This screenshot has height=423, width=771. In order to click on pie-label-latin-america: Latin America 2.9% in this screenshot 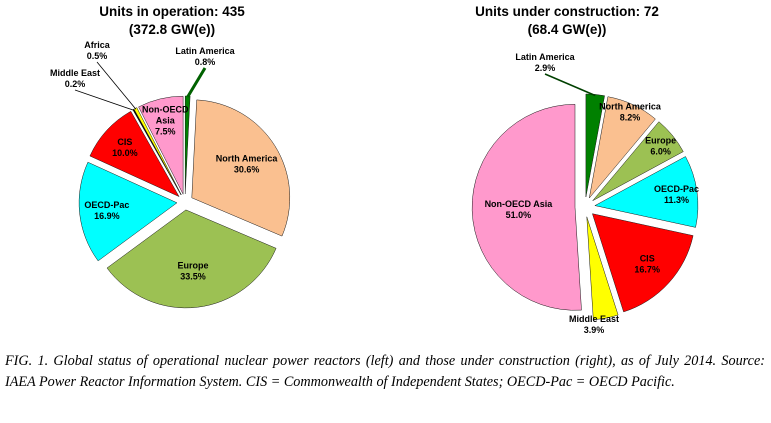, I will do `click(545, 62)`.